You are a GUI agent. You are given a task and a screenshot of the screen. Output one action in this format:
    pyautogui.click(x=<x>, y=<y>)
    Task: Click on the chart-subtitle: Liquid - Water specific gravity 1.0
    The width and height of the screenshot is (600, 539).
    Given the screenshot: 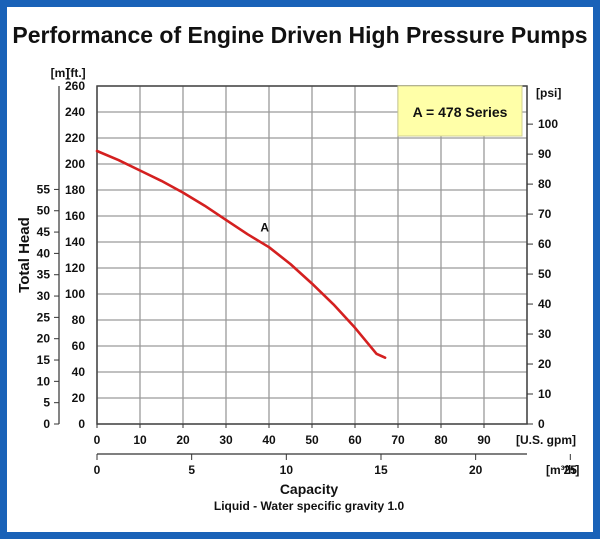 What is the action you would take?
    pyautogui.click(x=309, y=506)
    